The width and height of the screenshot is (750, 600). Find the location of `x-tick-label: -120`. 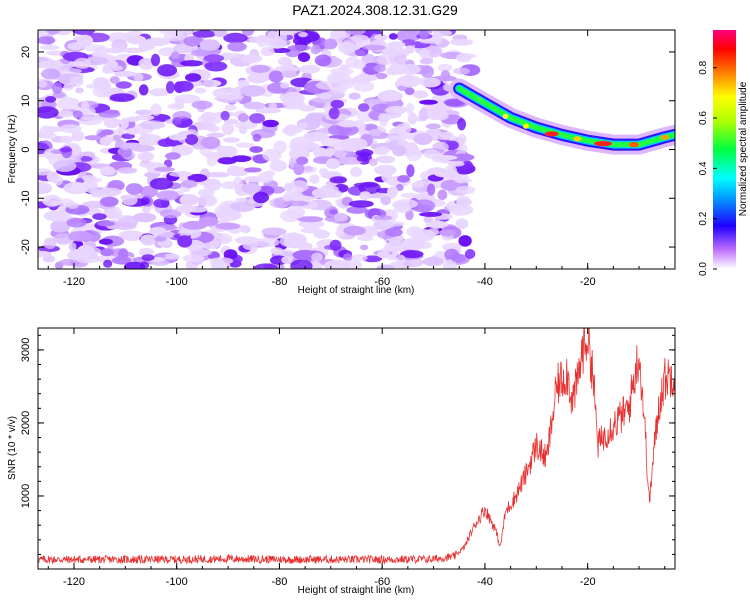

x-tick-label: -120 is located at coordinates (74, 582).